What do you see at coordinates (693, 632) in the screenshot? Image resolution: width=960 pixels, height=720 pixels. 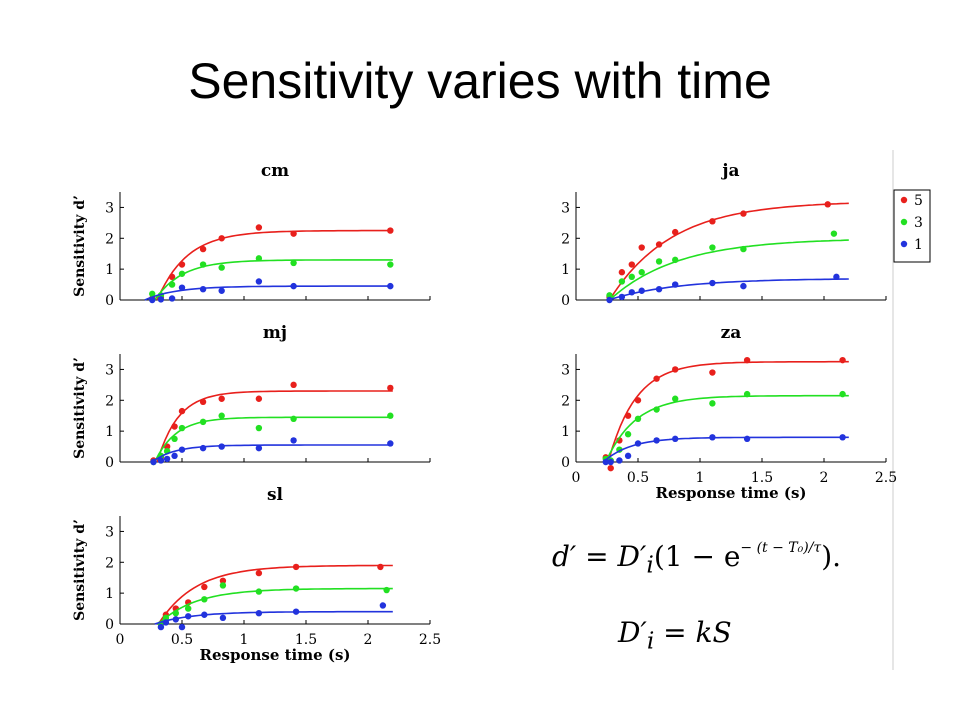 I see `eq2-rhs: = kS` at bounding box center [693, 632].